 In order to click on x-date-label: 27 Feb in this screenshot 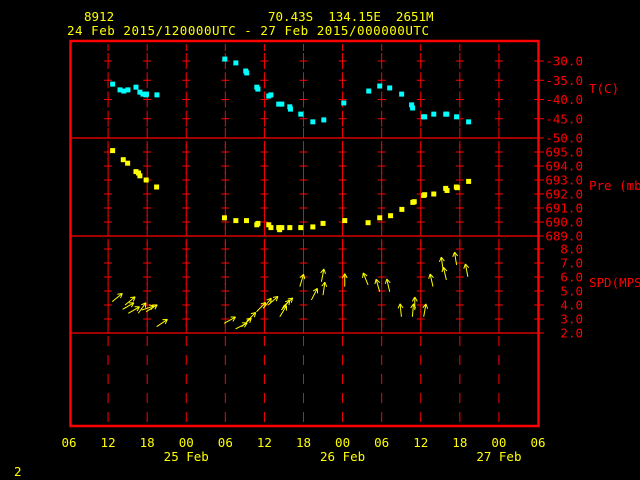, I will do `click(498, 456)`.